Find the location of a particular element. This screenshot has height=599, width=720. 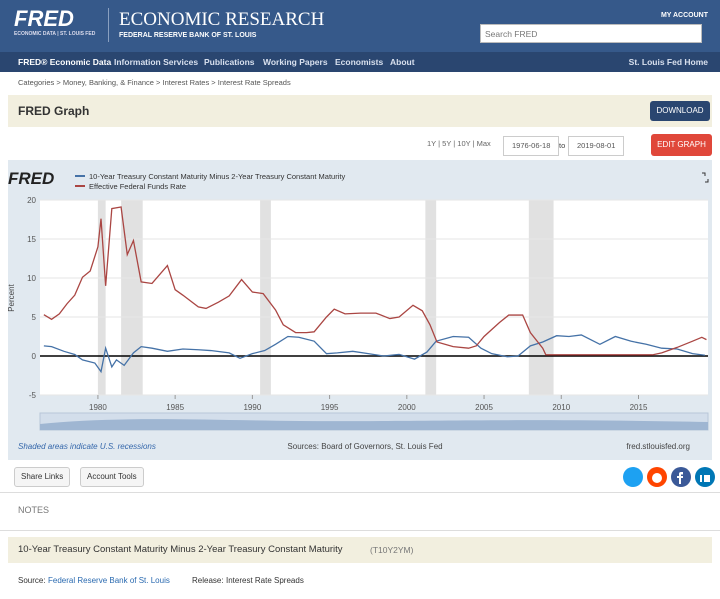

graph-bar: FRED Graph DOWNLOAD is located at coordinates (360, 111).